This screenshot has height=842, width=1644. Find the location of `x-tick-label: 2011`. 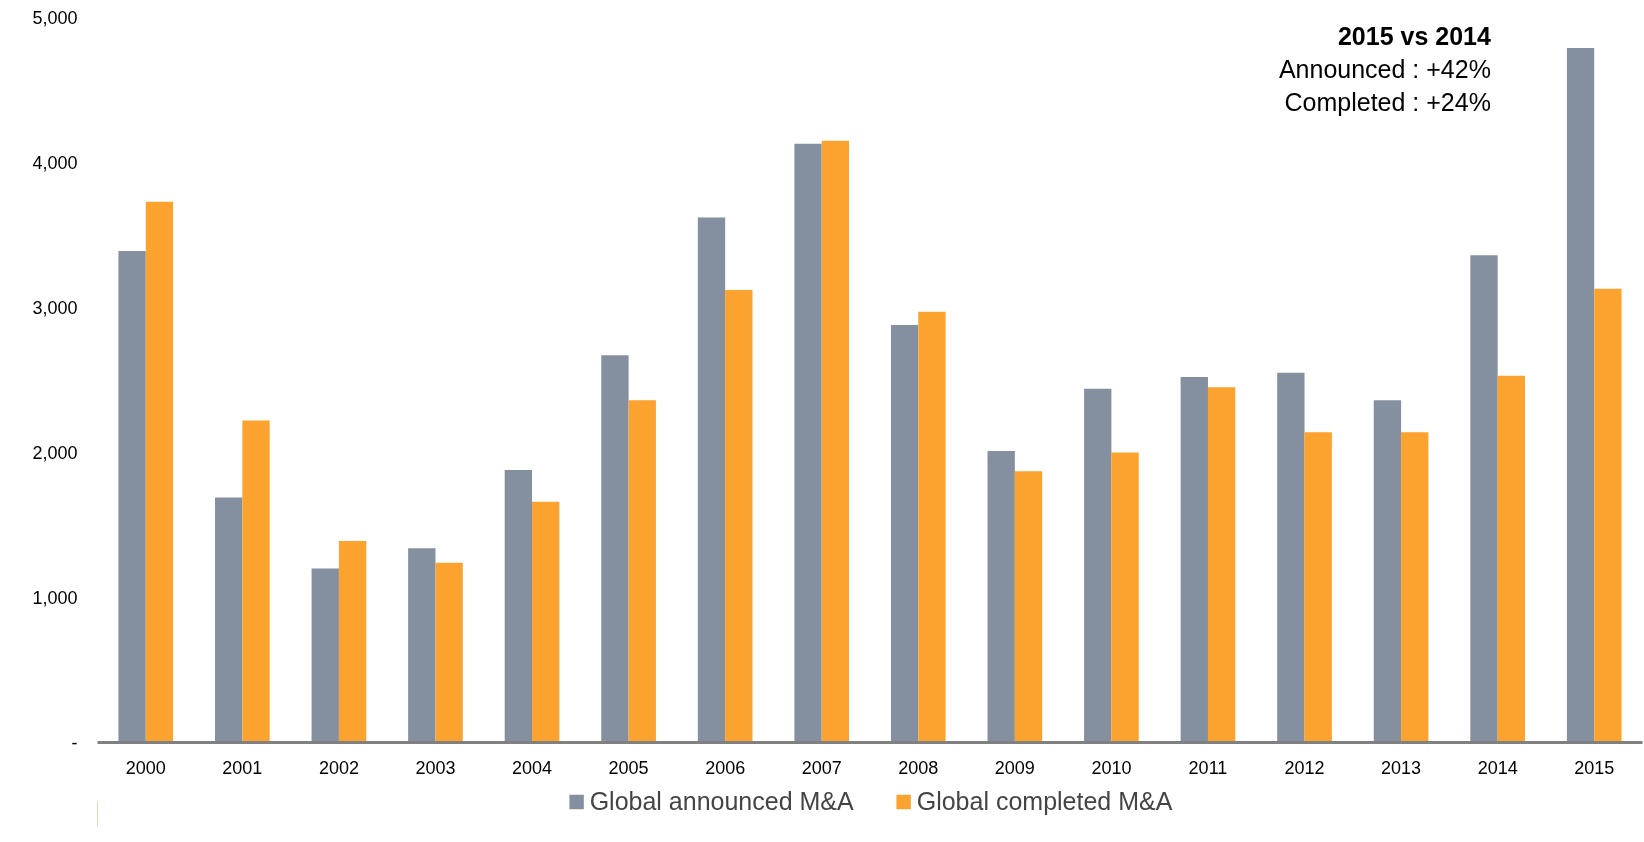

x-tick-label: 2011 is located at coordinates (1208, 767).